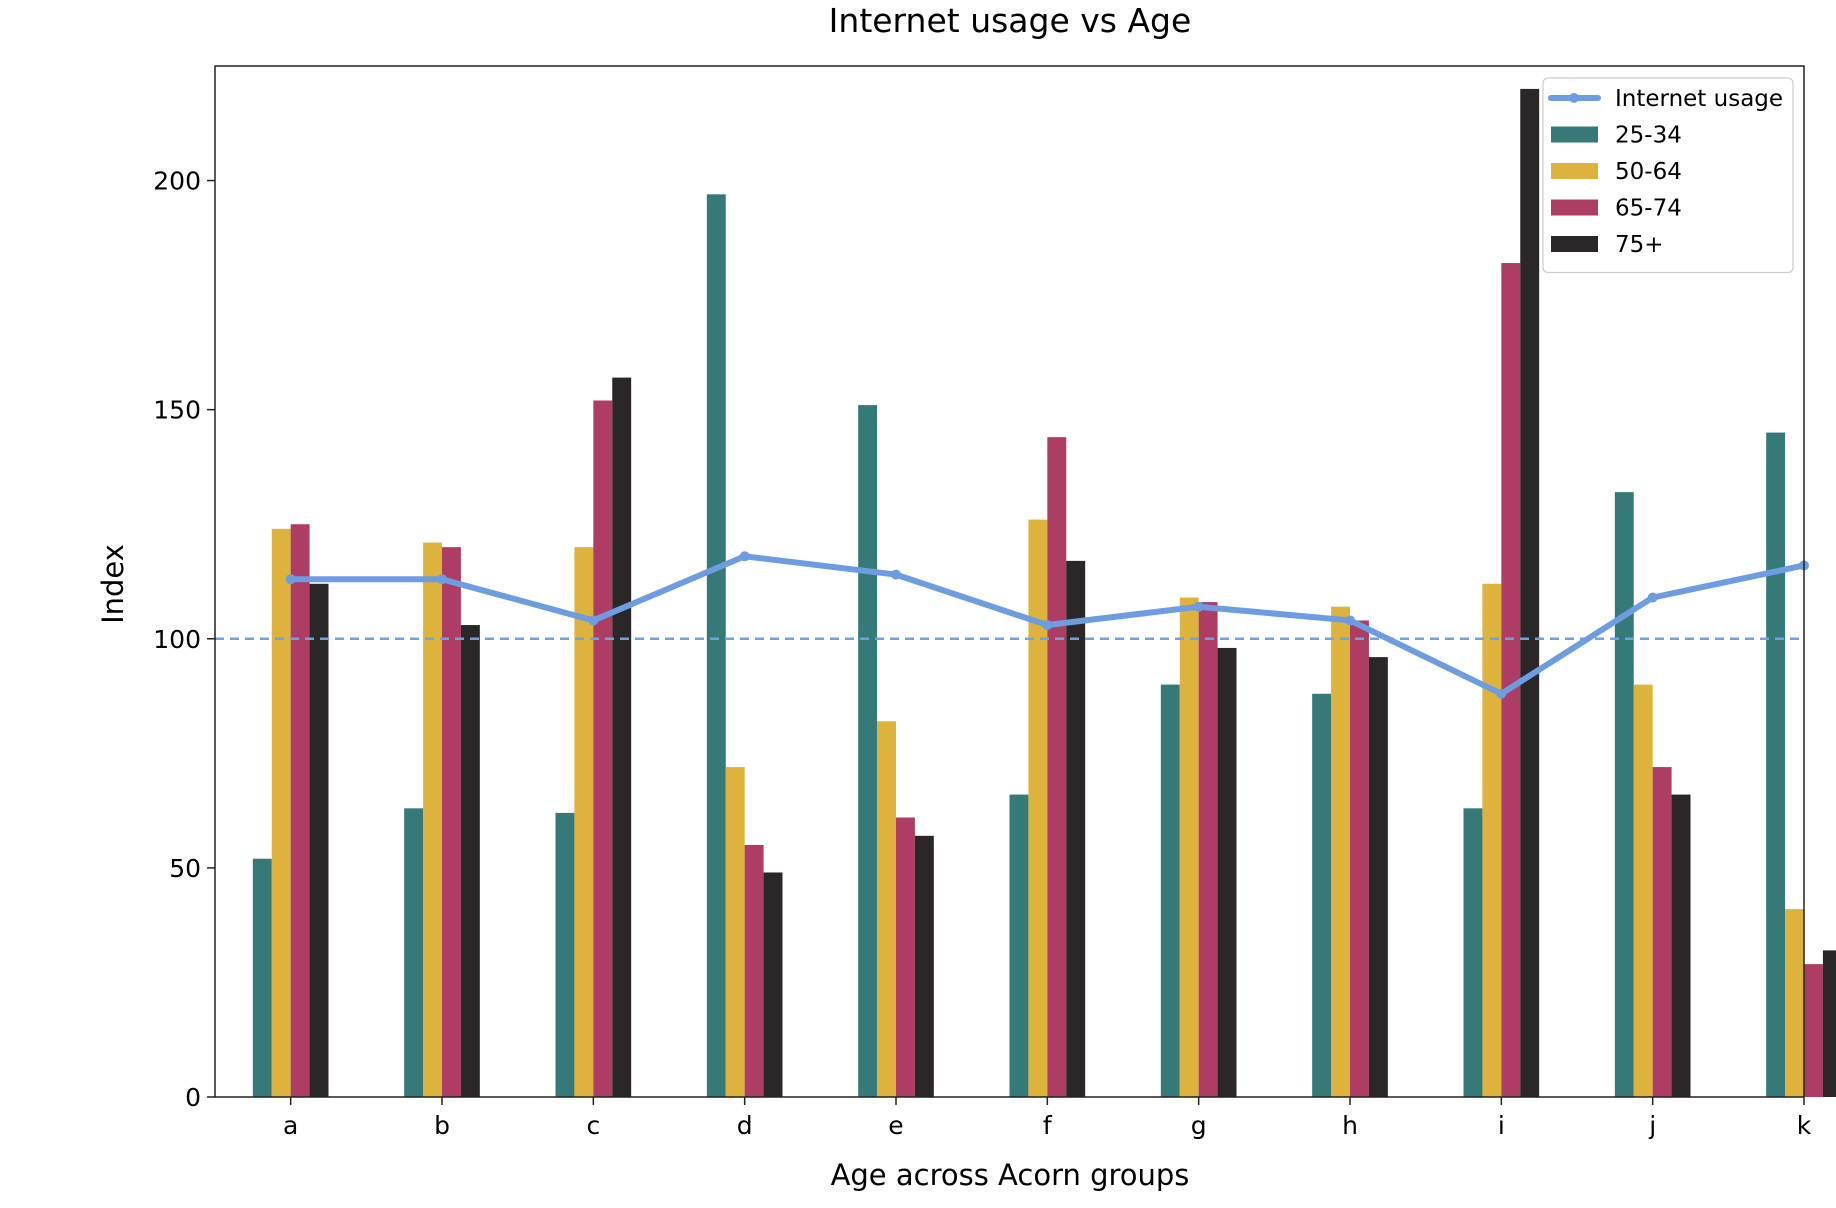 The width and height of the screenshot is (1836, 1208). I want to click on x-tick-label-j: j, so click(1652, 1125).